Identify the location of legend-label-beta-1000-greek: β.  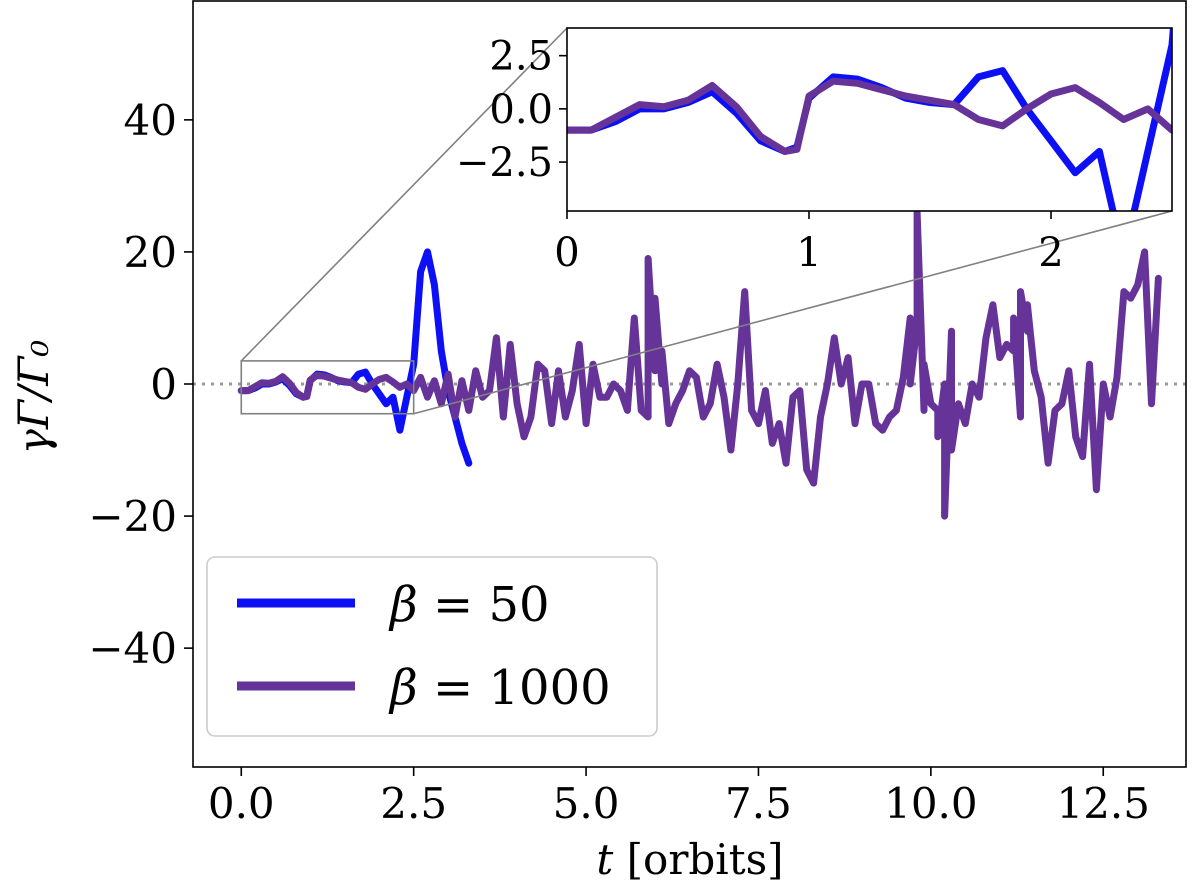
(403, 688).